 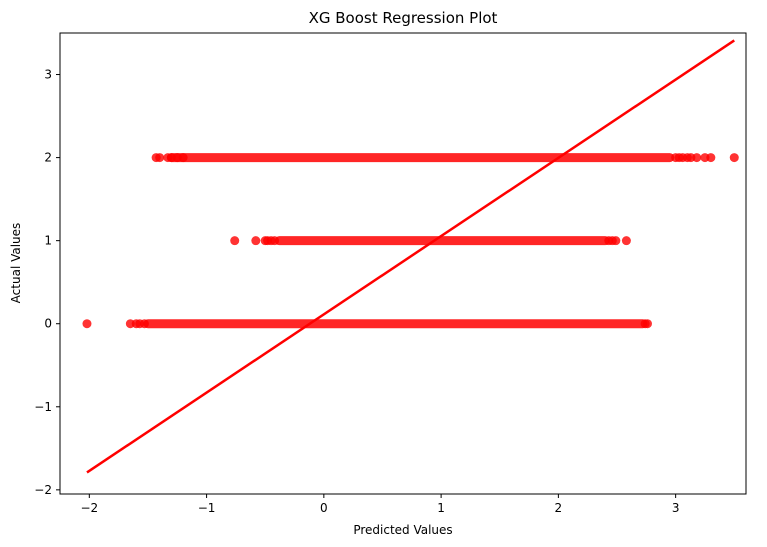 What do you see at coordinates (676, 508) in the screenshot?
I see `x-tick-label: 3` at bounding box center [676, 508].